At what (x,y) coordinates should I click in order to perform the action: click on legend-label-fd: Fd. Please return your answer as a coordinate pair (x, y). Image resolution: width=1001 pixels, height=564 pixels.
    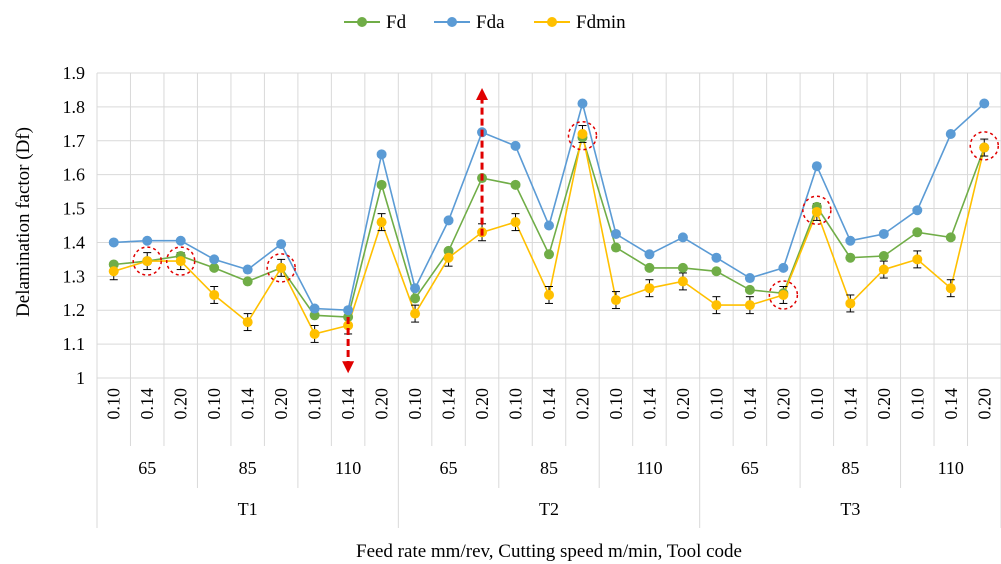
    Looking at the image, I should click on (396, 22).